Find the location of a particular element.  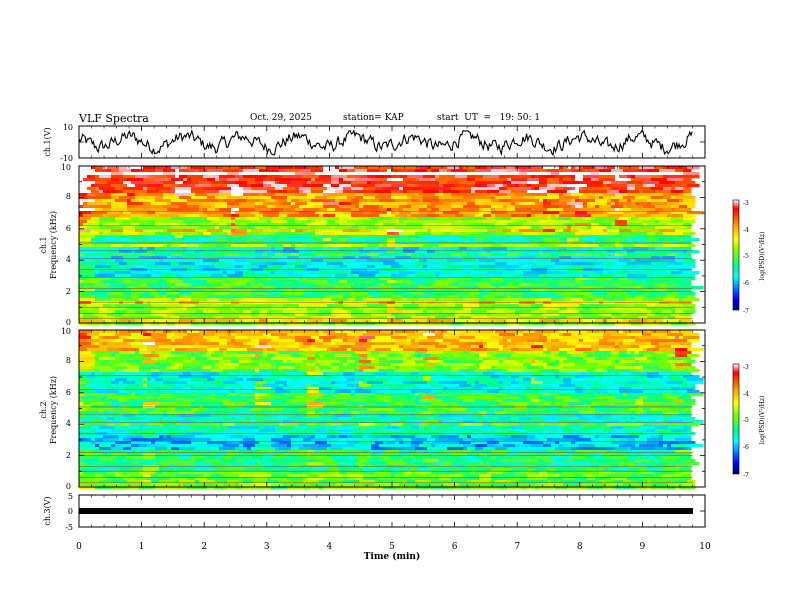

x-tick-label: 3 is located at coordinates (267, 547).